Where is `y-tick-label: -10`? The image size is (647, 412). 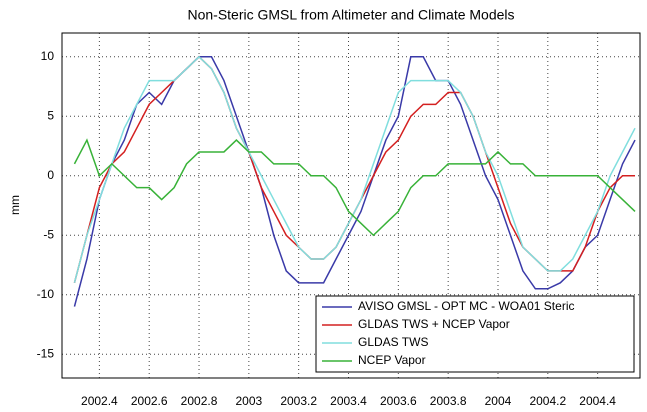
y-tick-label: -10 is located at coordinates (46, 294).